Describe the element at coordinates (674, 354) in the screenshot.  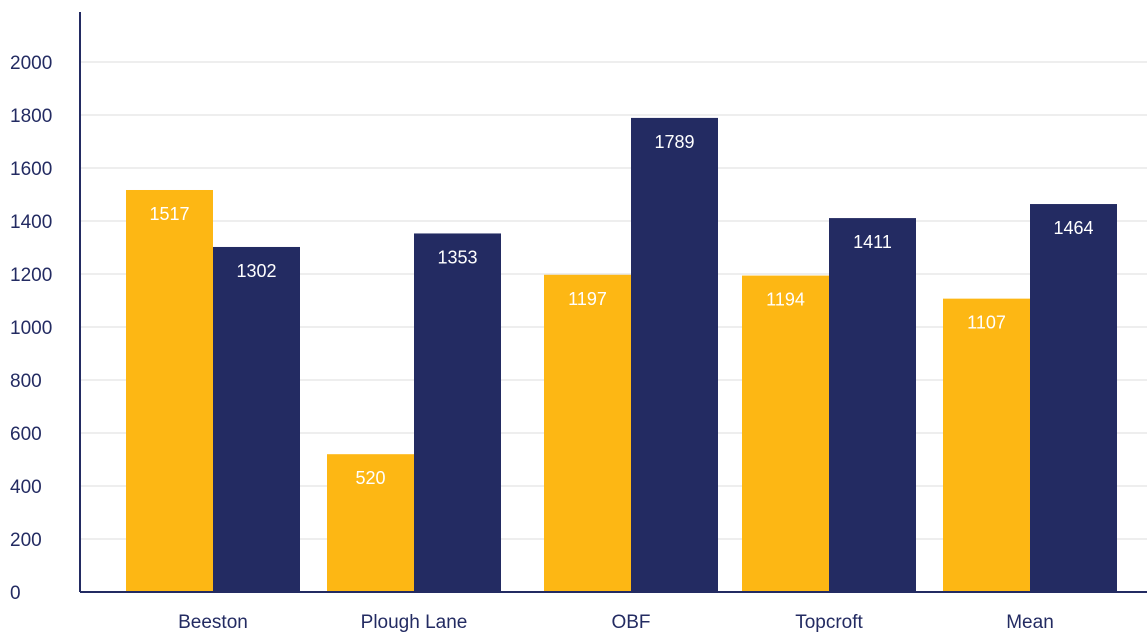
I see `bar-series-2-obf` at that location.